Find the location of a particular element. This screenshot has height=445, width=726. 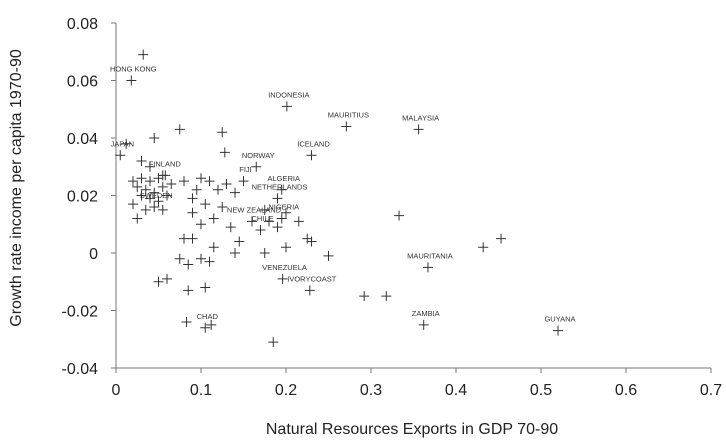

point-label: FIJI is located at coordinates (245, 169).